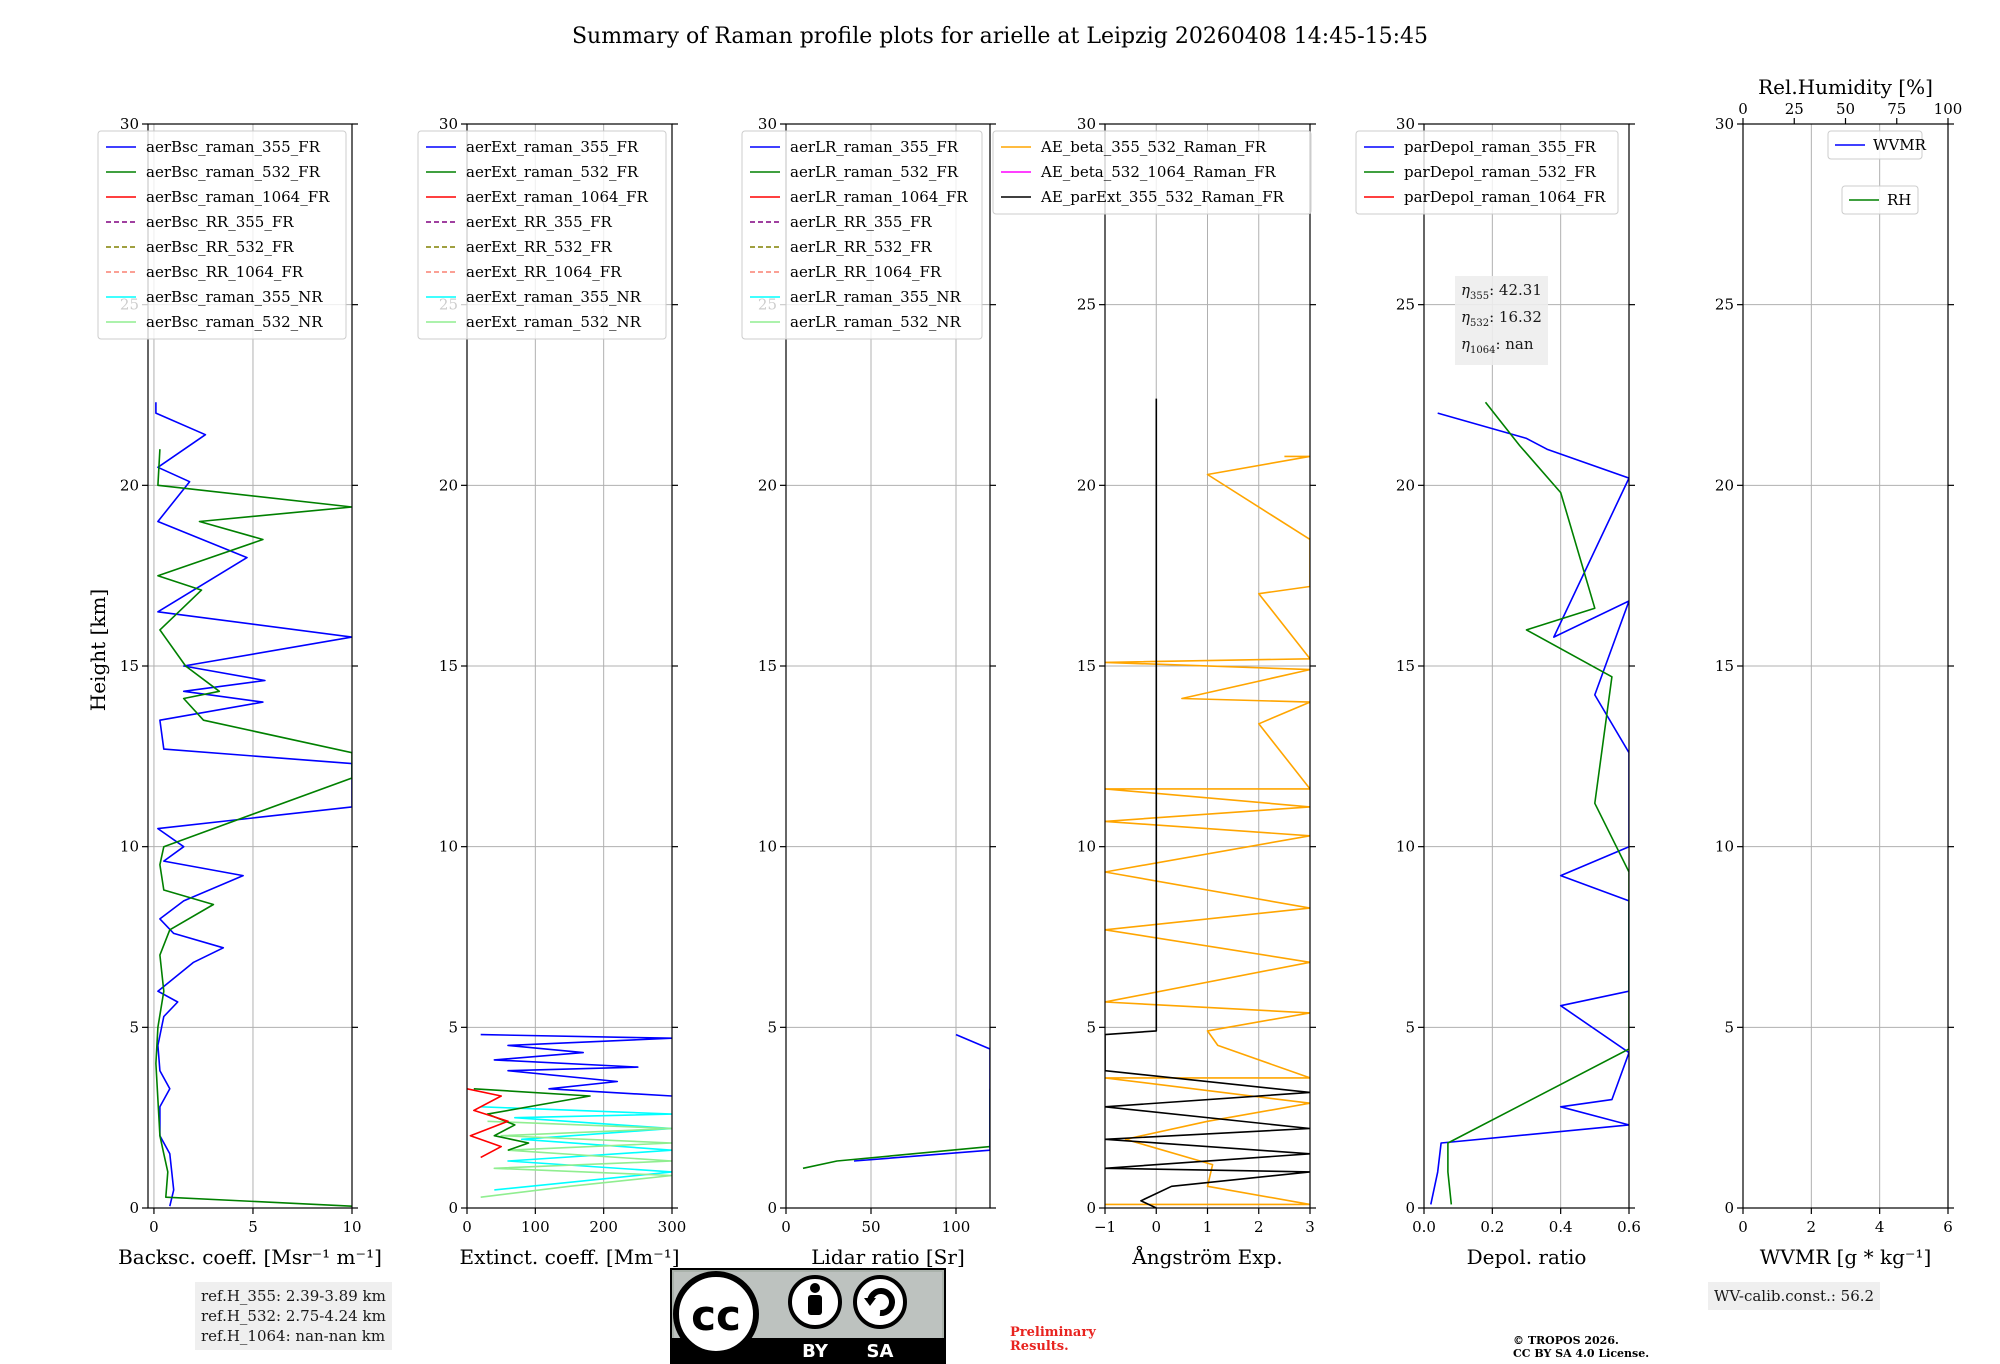  I want to click on depol-xtick-label-0.2: 0.2, so click(1492, 1227).